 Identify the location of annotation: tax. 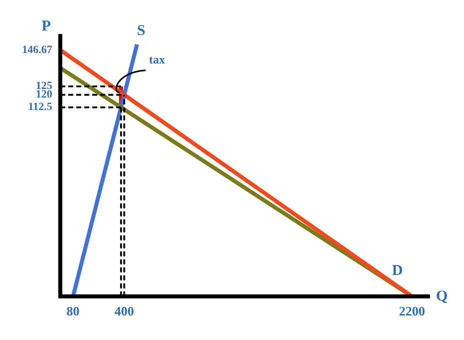
(157, 59).